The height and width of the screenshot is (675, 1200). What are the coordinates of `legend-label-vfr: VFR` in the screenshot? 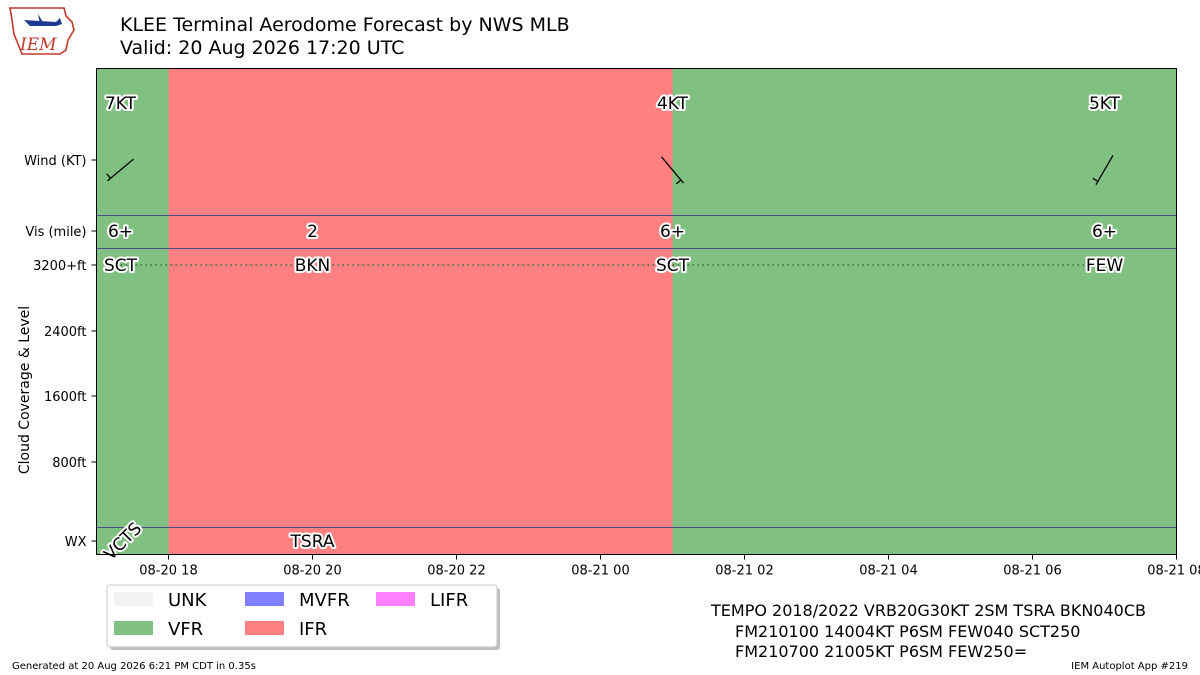 It's located at (185, 629).